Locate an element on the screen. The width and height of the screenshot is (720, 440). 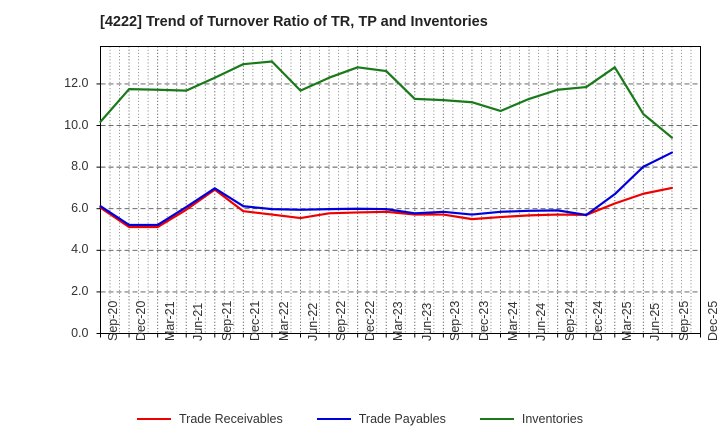
x-tick-label: Dec-22 is located at coordinates (369, 320).